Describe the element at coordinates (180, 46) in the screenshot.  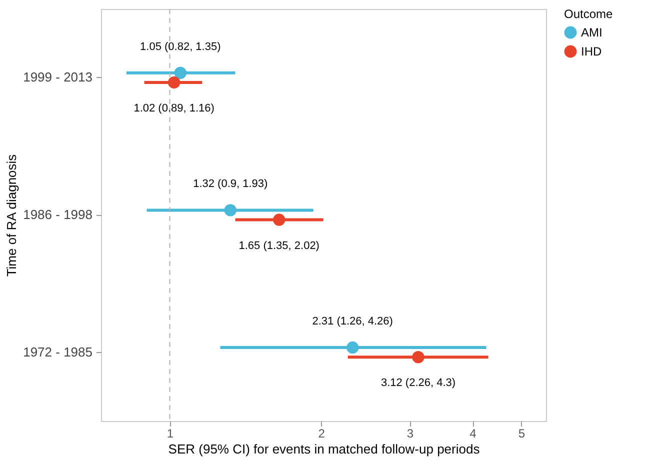
I see `data-label: 1.05 (0.82, 1.35)` at that location.